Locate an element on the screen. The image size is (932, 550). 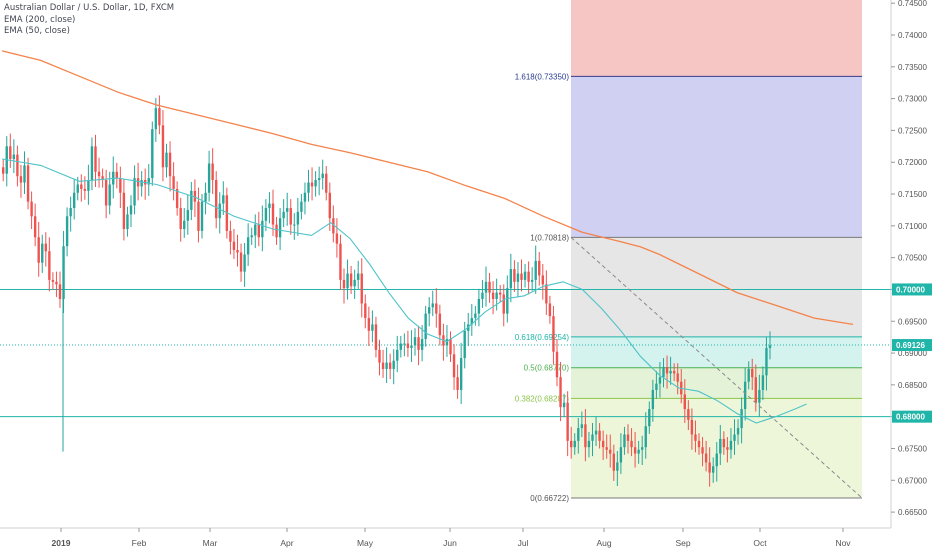
x-tick-label: Jun is located at coordinates (450, 543).